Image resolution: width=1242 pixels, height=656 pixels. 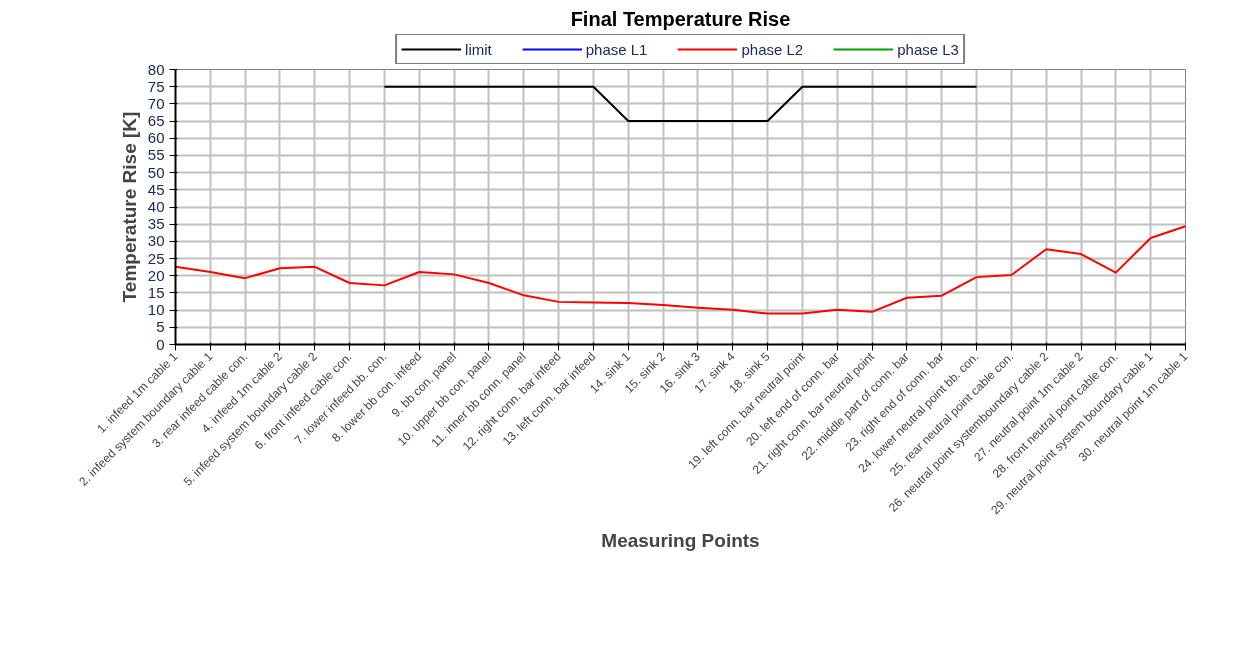 What do you see at coordinates (156, 224) in the screenshot?
I see `y-tick-label: 35` at bounding box center [156, 224].